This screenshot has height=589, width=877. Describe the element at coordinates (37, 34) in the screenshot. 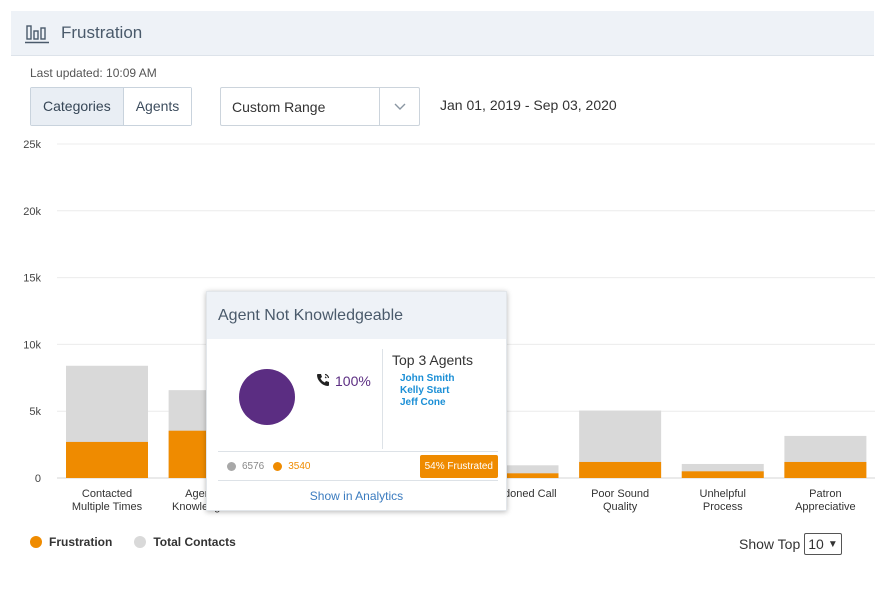

I see `bar-chart-icon` at that location.